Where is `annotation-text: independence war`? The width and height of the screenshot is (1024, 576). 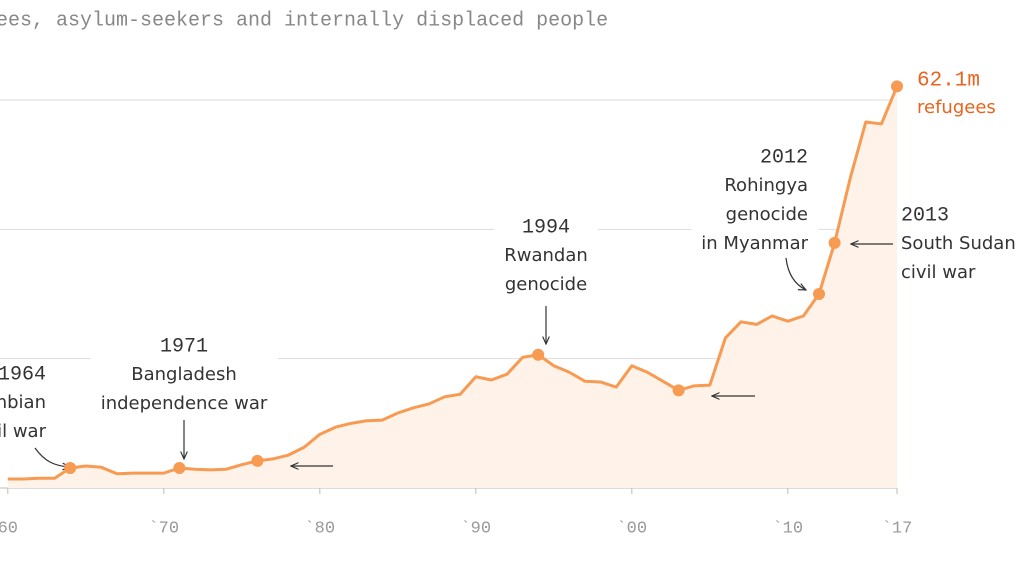
annotation-text: independence war is located at coordinates (184, 403).